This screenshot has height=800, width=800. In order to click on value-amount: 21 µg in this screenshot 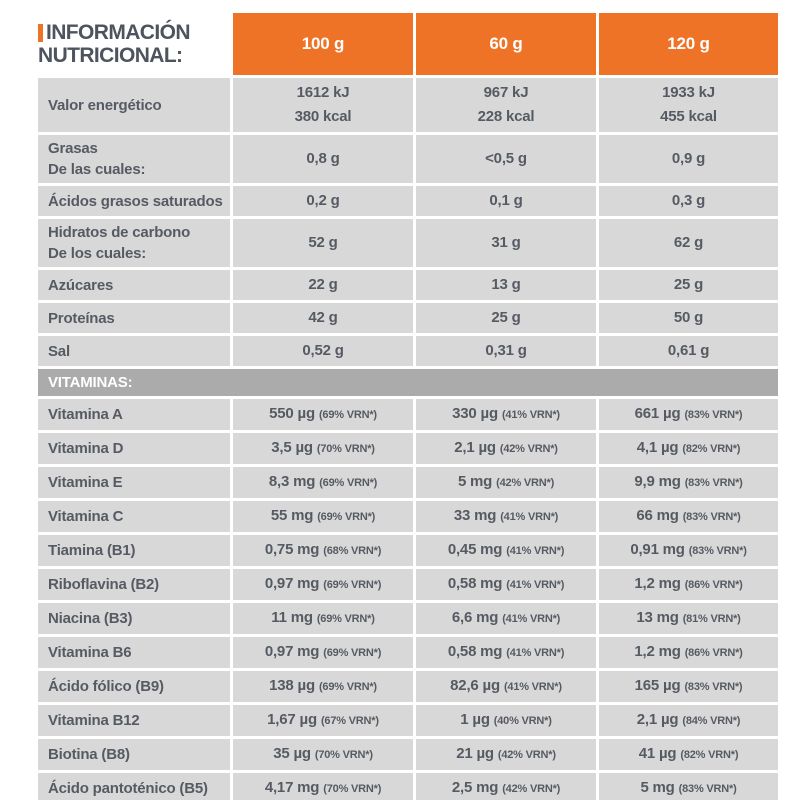, I will do `click(475, 753)`.